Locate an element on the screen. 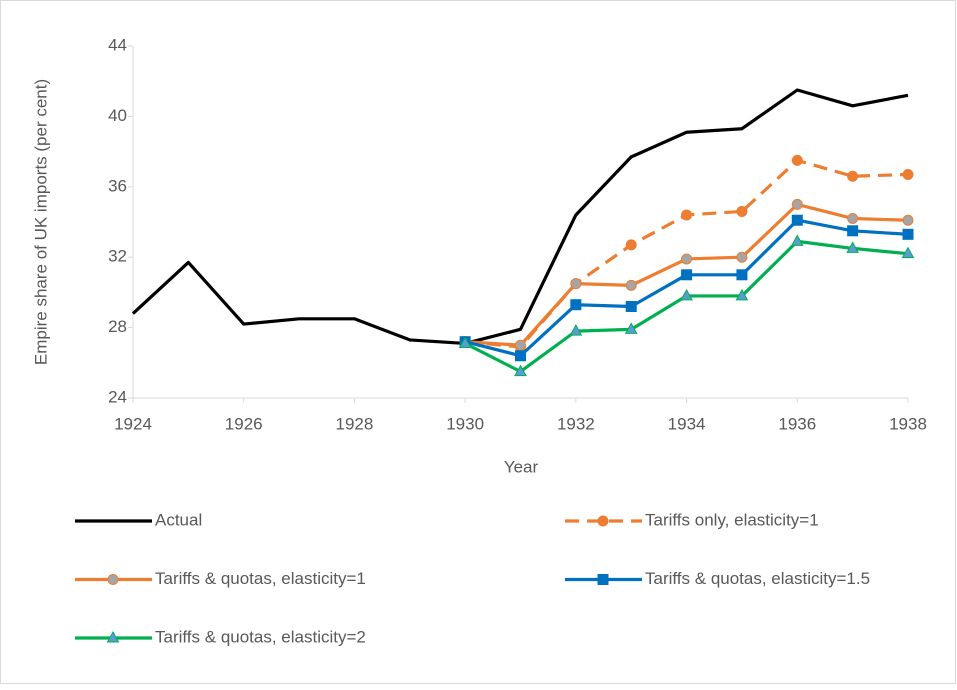  y-tick-label: 40 is located at coordinates (117, 115).